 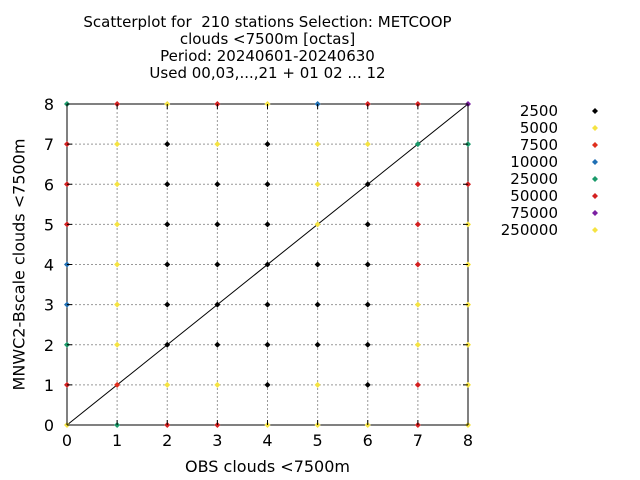 I want to click on legend-label: 25000, so click(x=534, y=179).